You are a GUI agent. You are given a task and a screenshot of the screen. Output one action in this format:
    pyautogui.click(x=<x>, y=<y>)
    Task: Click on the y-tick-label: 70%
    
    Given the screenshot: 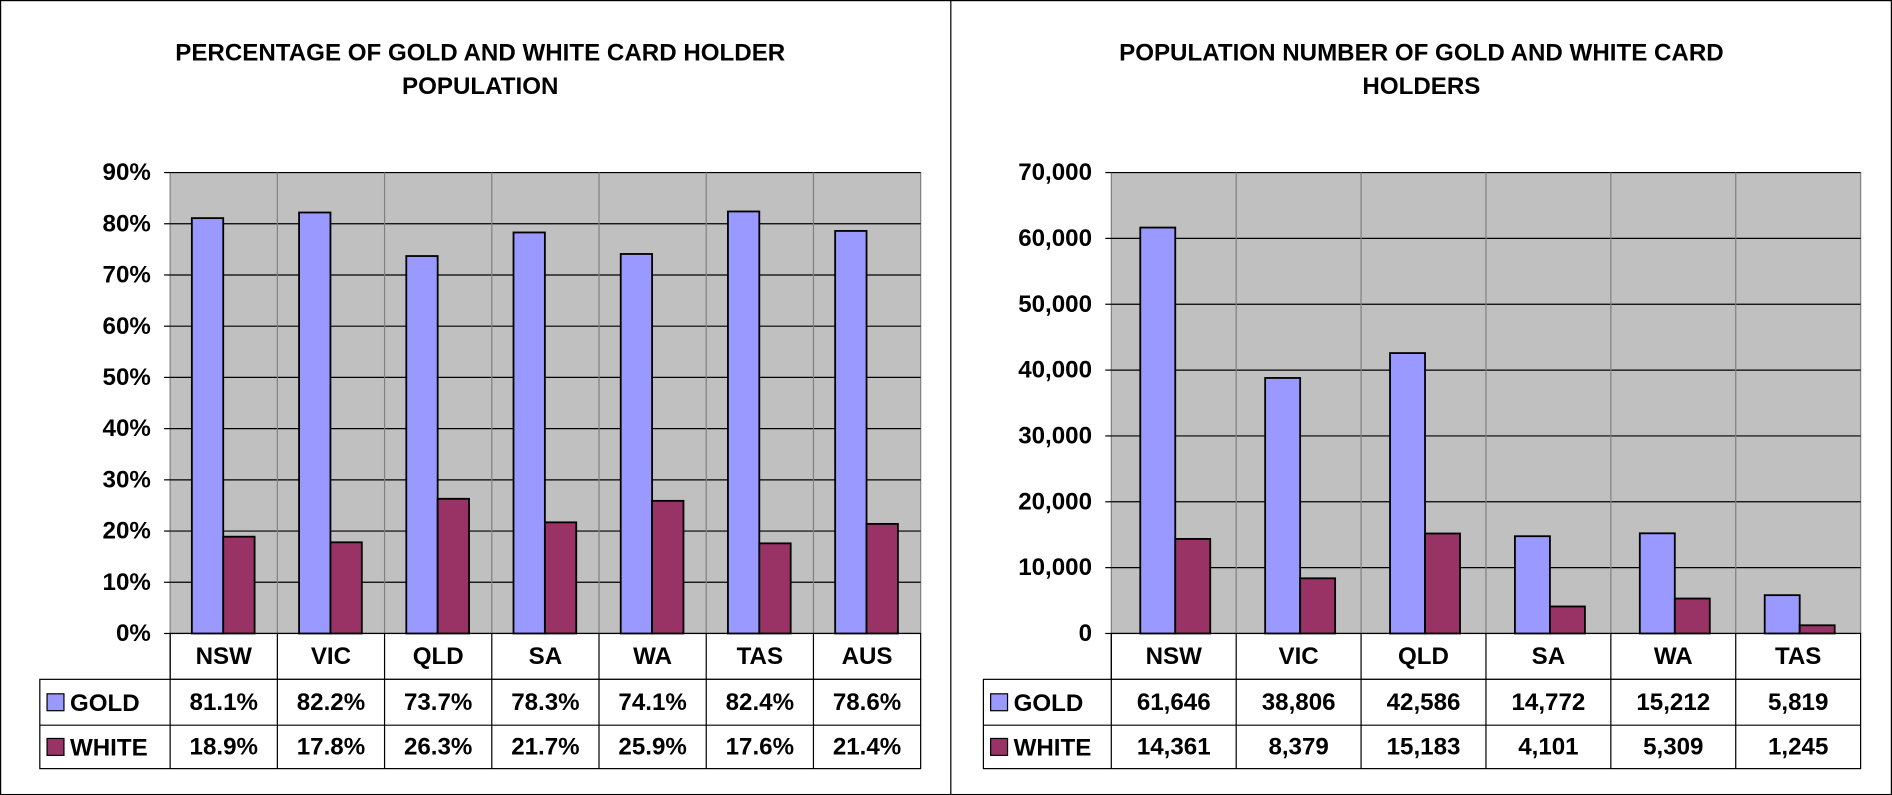 What is the action you would take?
    pyautogui.click(x=127, y=275)
    